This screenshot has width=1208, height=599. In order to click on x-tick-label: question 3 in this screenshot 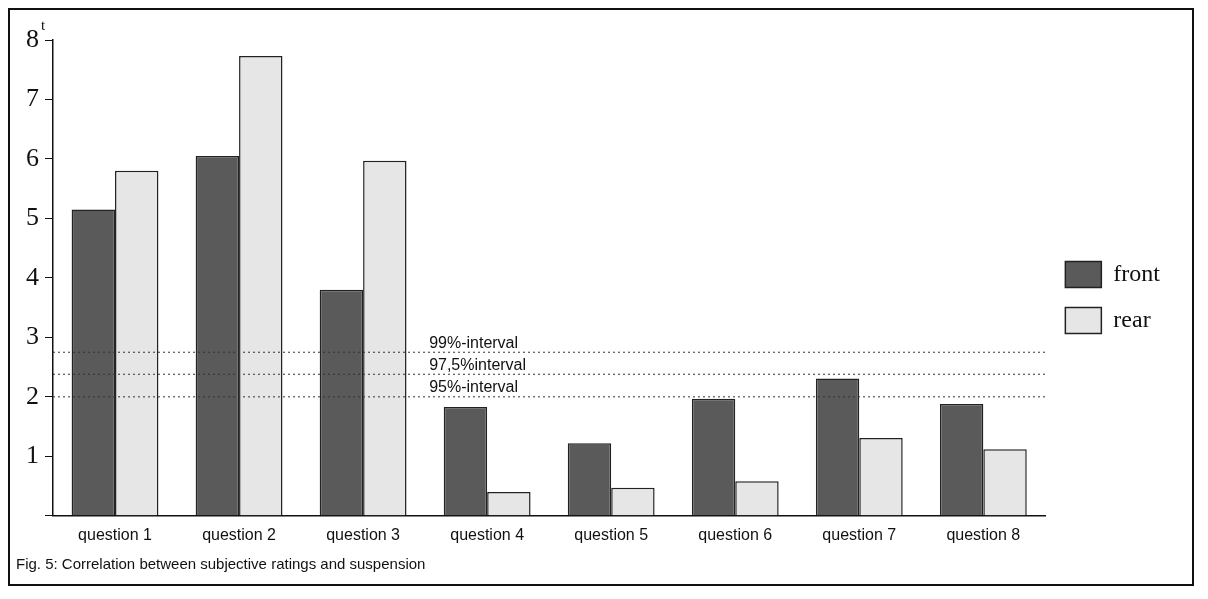, I will do `click(363, 534)`.